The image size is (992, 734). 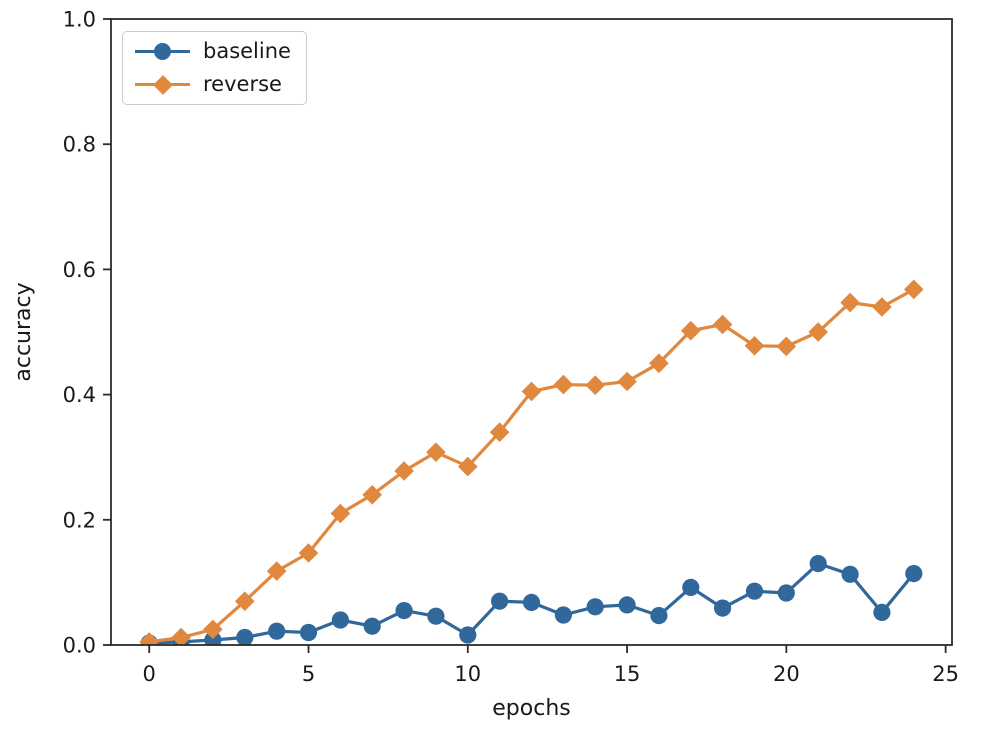 What do you see at coordinates (786, 674) in the screenshot?
I see `x-tick-label: 20` at bounding box center [786, 674].